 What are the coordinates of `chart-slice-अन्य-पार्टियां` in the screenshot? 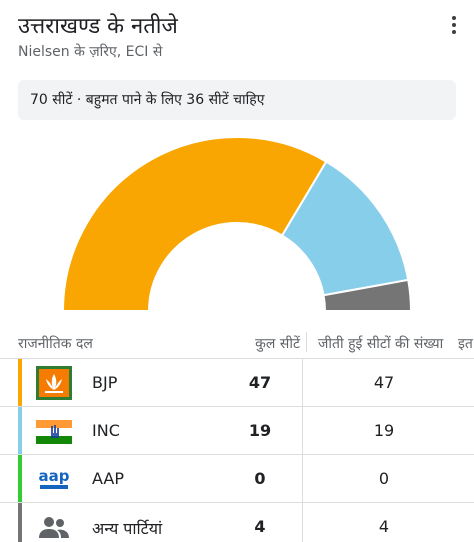 It's located at (367, 295).